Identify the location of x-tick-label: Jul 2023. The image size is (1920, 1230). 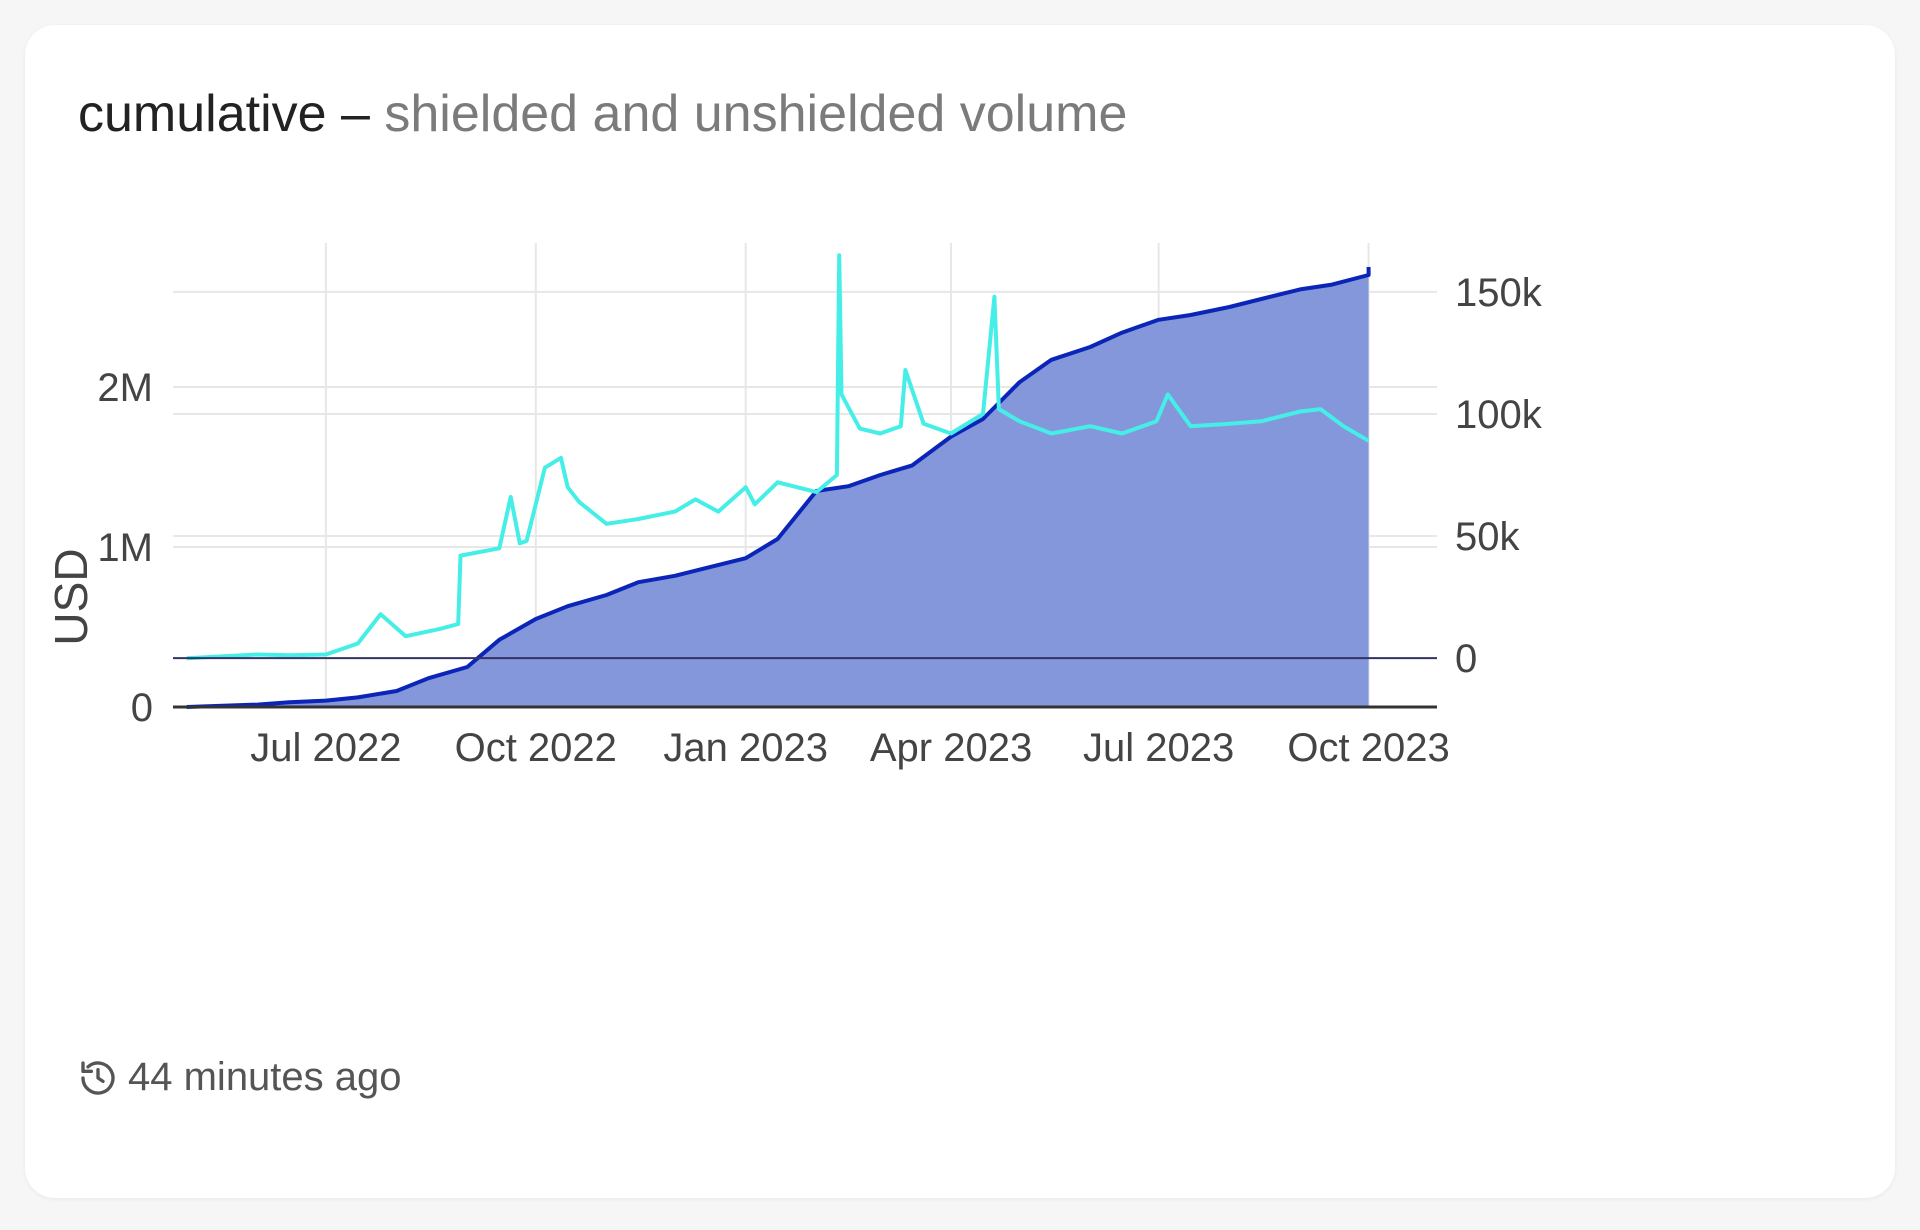
(1158, 748).